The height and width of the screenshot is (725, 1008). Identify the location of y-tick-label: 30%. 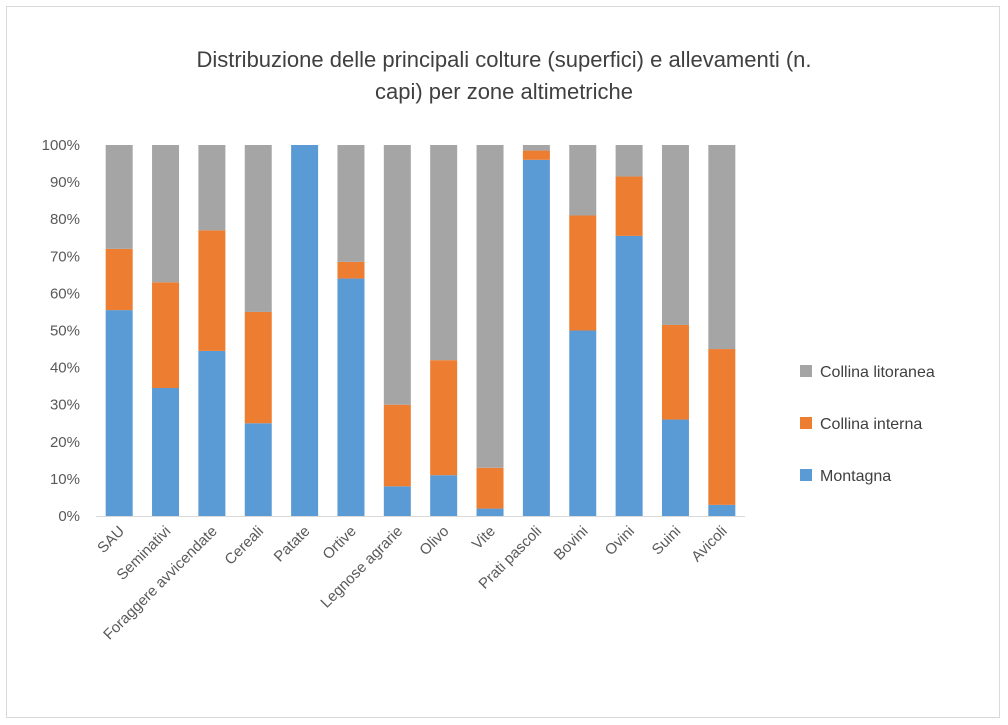
(65, 405).